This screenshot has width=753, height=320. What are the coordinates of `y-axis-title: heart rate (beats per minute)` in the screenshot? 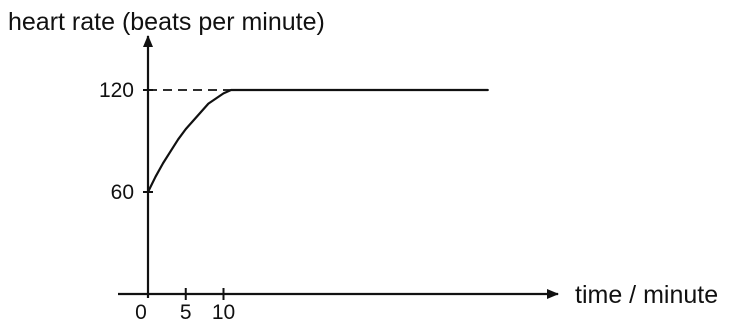 It's located at (166, 22).